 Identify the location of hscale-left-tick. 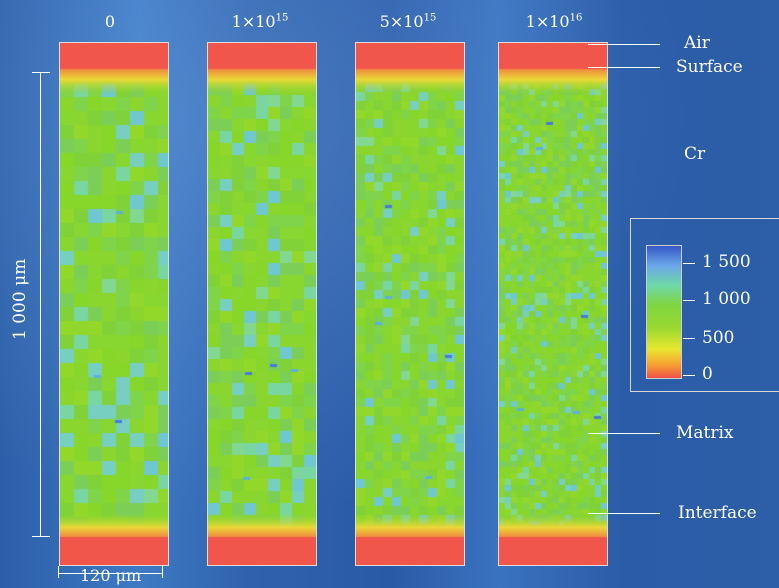
(58, 572).